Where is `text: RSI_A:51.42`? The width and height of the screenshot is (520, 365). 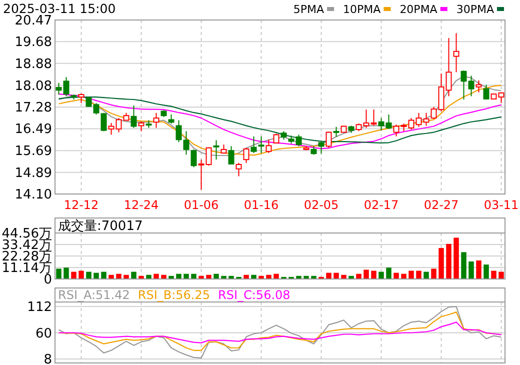 text: RSI_A:51.42 is located at coordinates (94, 295).